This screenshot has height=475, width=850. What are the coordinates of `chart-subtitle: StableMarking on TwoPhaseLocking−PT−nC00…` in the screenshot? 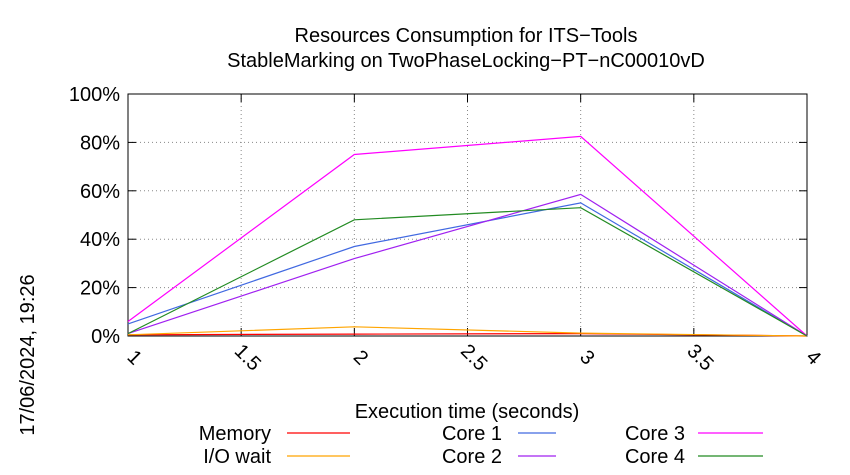 It's located at (466, 61).